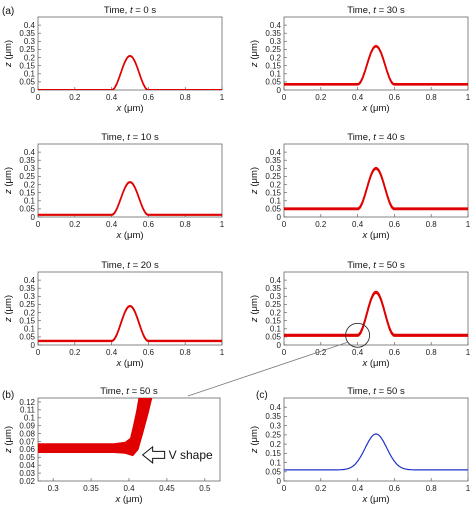  I want to click on v-shape-annotation: V shape, so click(191, 455).